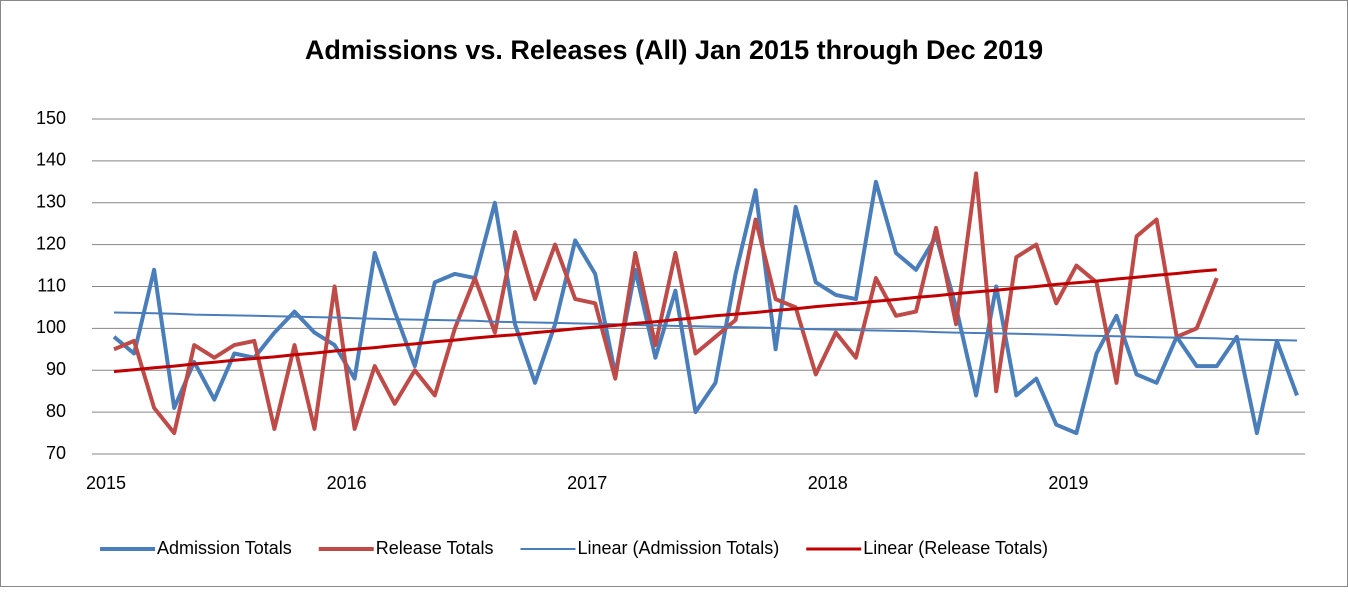 The height and width of the screenshot is (592, 1348). Describe the element at coordinates (51, 160) in the screenshot. I see `y-tick-label: 140` at that location.